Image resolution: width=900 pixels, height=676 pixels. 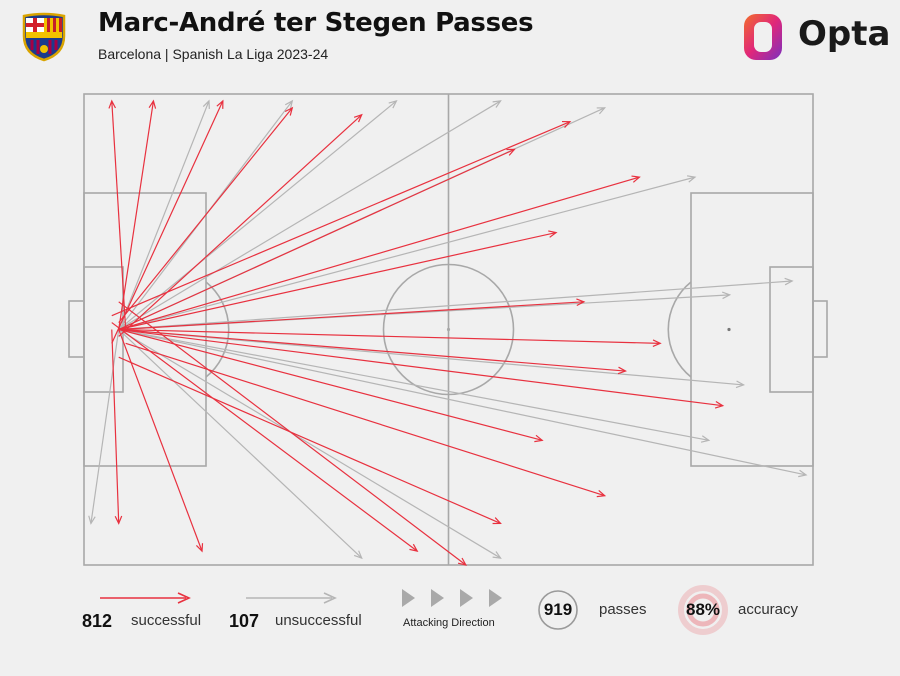 I want to click on attacking-direction-arrows-icon, so click(x=452, y=598).